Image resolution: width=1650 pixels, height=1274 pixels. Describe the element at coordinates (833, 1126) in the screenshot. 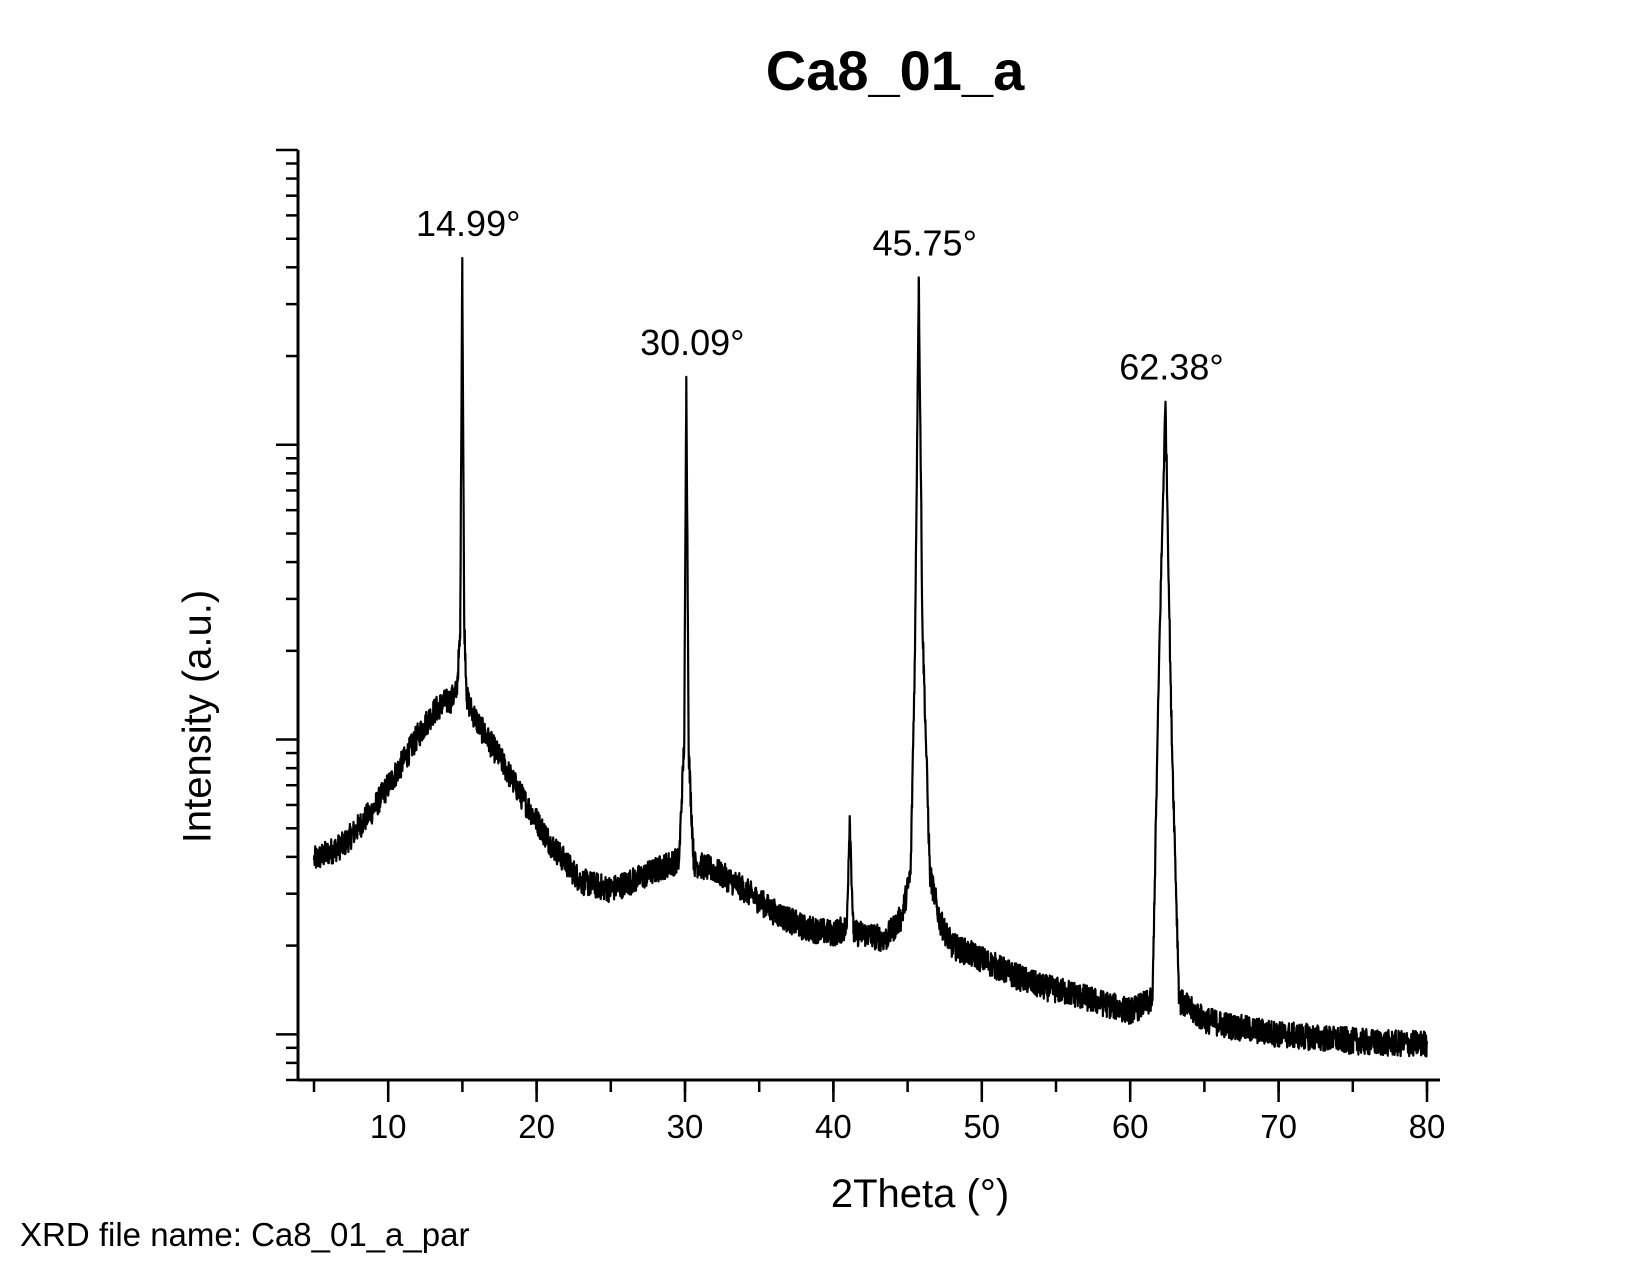

I see `x-tick-label: 40` at that location.